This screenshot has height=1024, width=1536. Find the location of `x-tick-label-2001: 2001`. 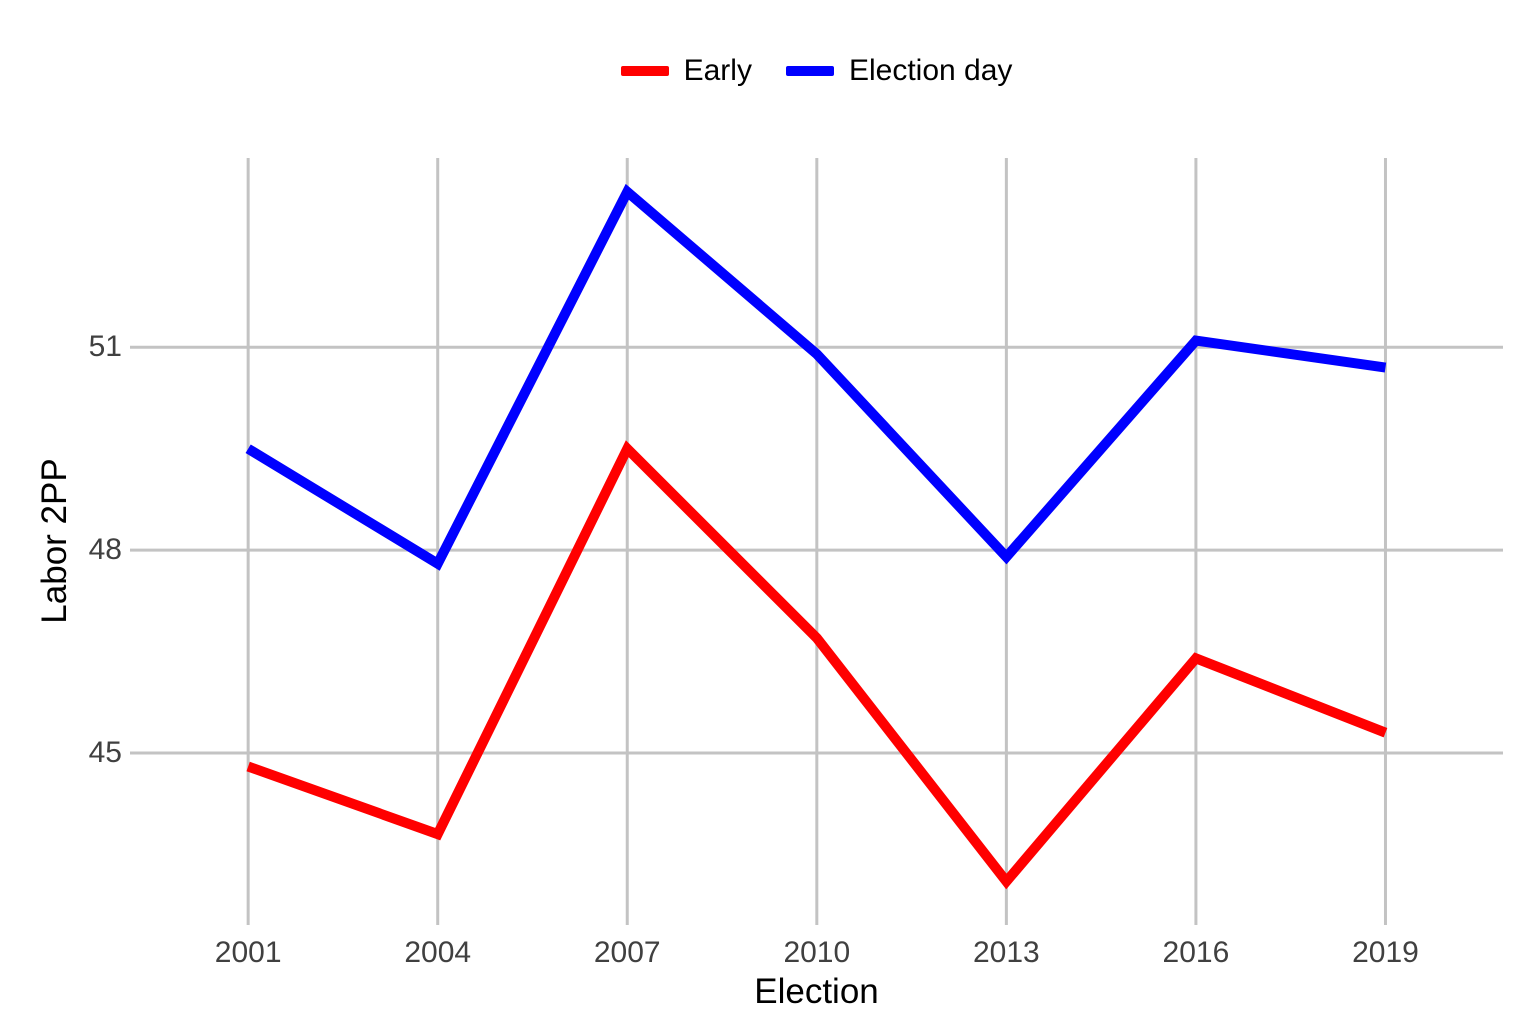

x-tick-label-2001: 2001 is located at coordinates (248, 952).